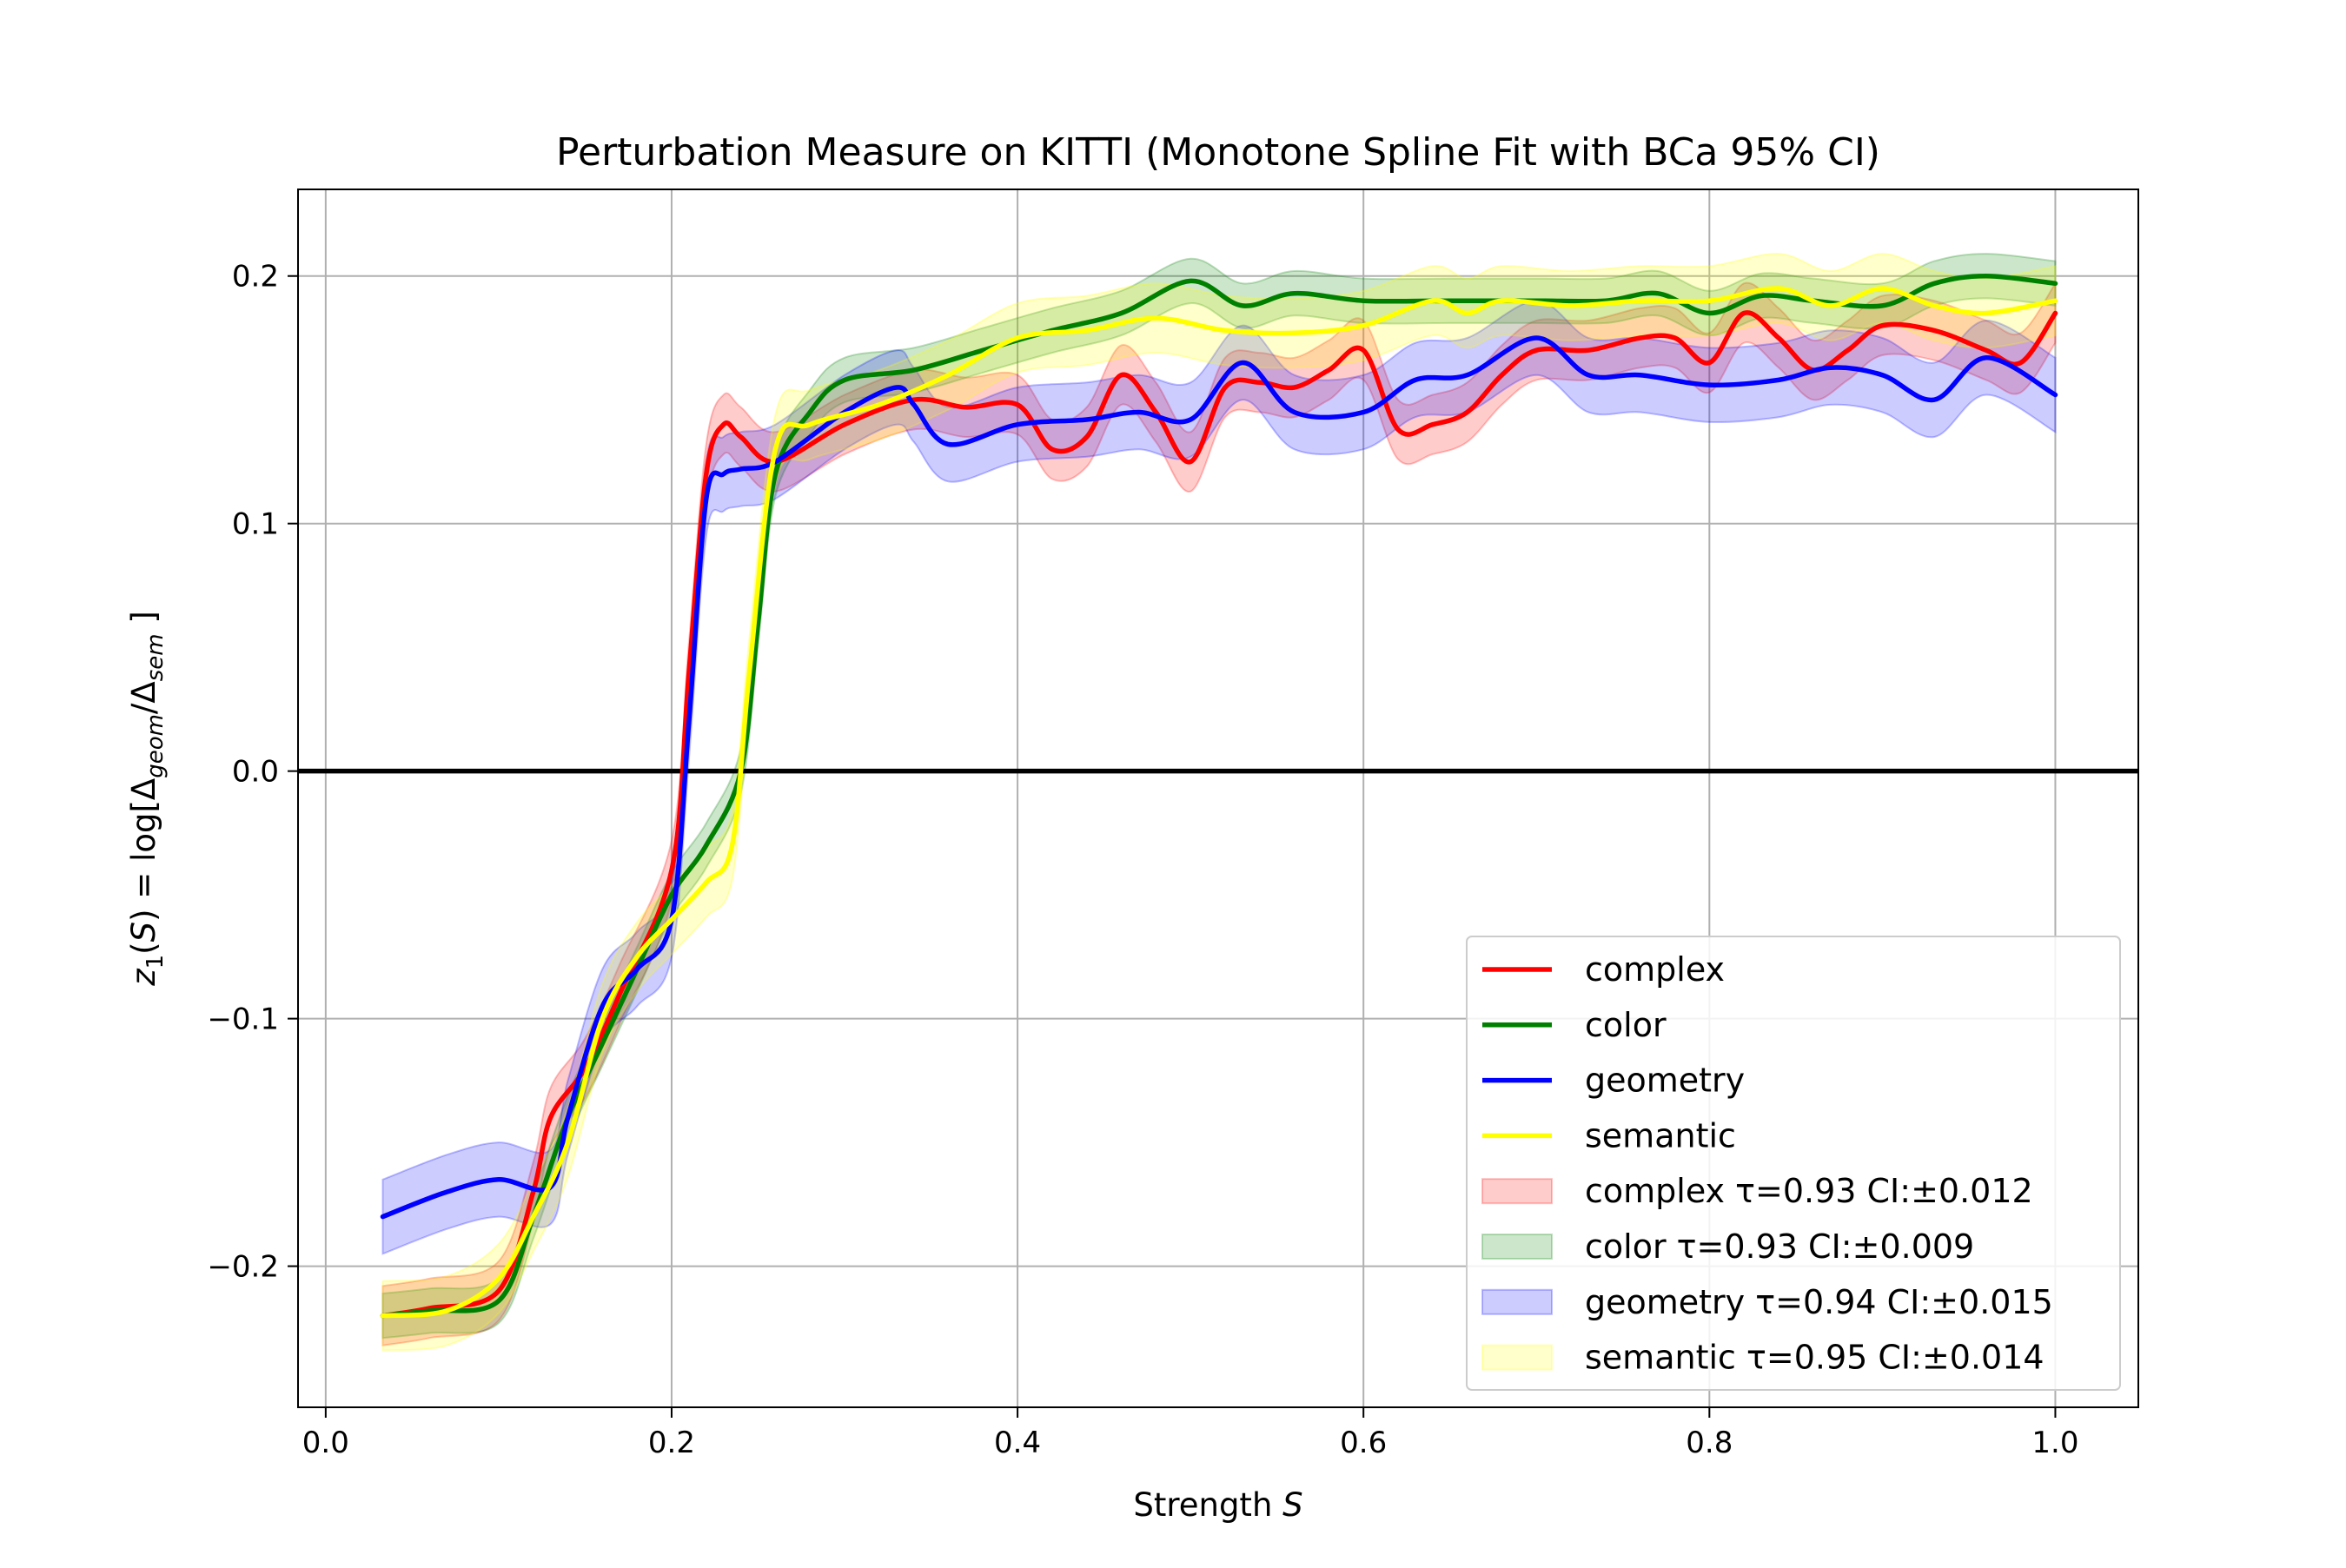  Describe the element at coordinates (256, 524) in the screenshot. I see `y-tick-label: 0.1` at that location.